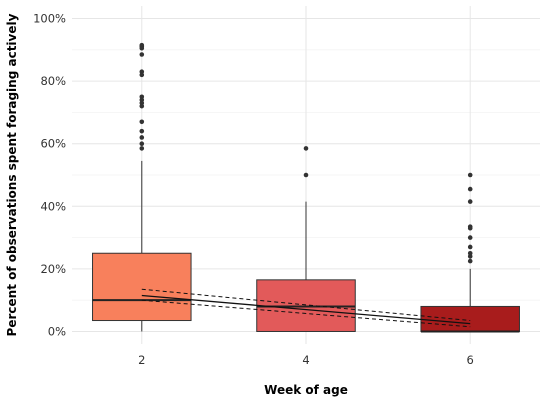 This screenshot has width=550, height=401. Describe the element at coordinates (141, 360) in the screenshot. I see `x-tick-label: 2` at that location.